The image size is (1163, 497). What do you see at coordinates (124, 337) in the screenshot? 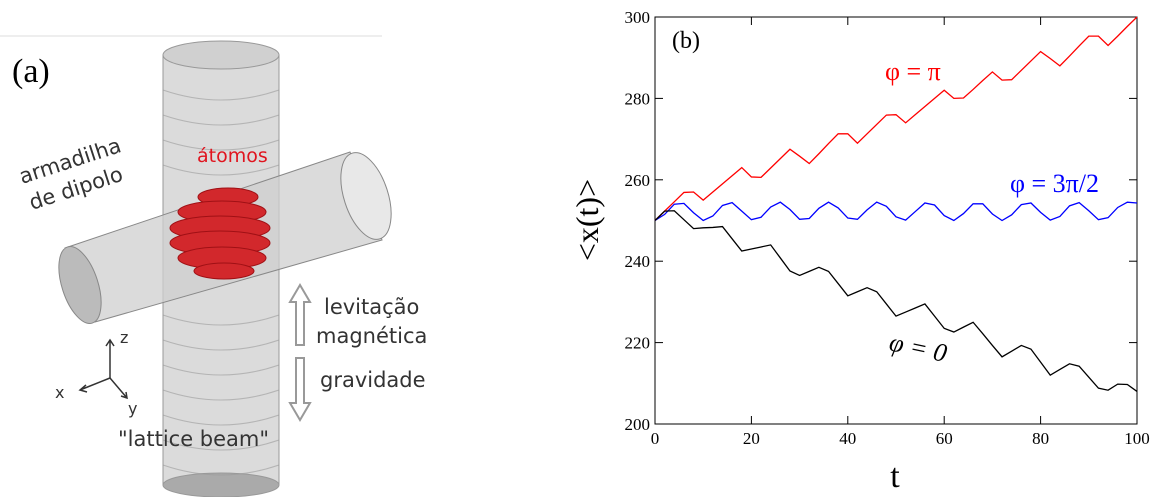
I see `axis-z: z` at bounding box center [124, 337].